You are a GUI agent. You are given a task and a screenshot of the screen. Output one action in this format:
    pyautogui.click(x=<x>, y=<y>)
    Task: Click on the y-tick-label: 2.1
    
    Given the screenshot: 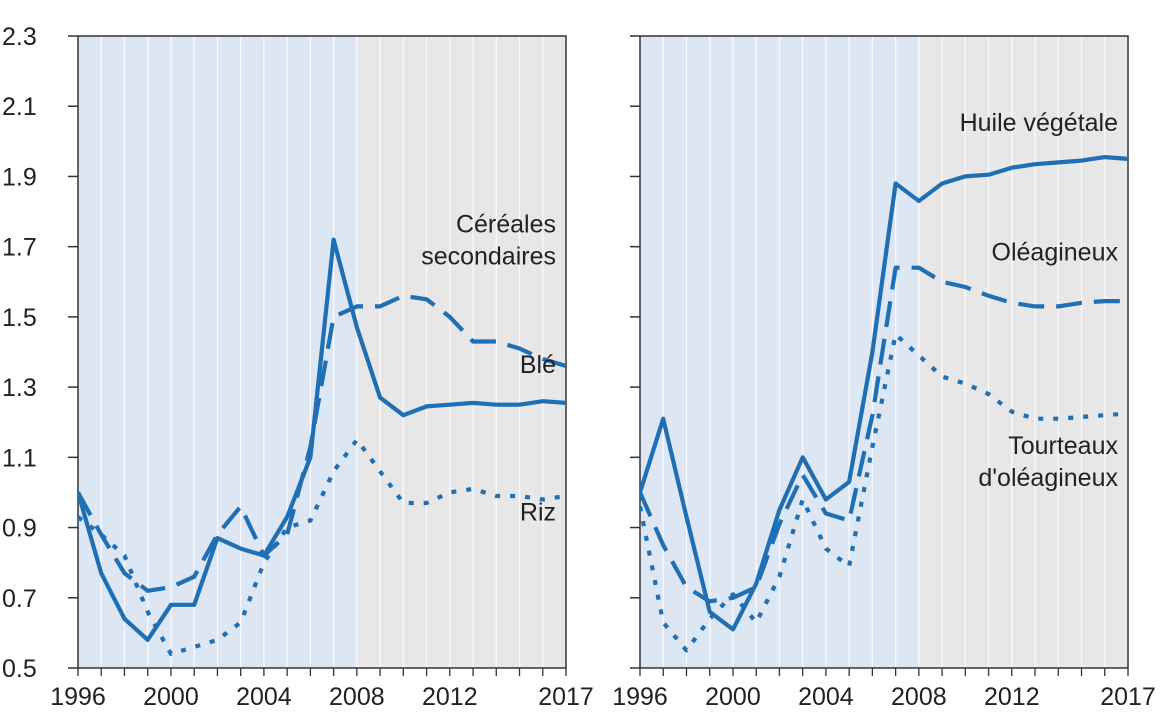 What is the action you would take?
    pyautogui.click(x=19, y=107)
    